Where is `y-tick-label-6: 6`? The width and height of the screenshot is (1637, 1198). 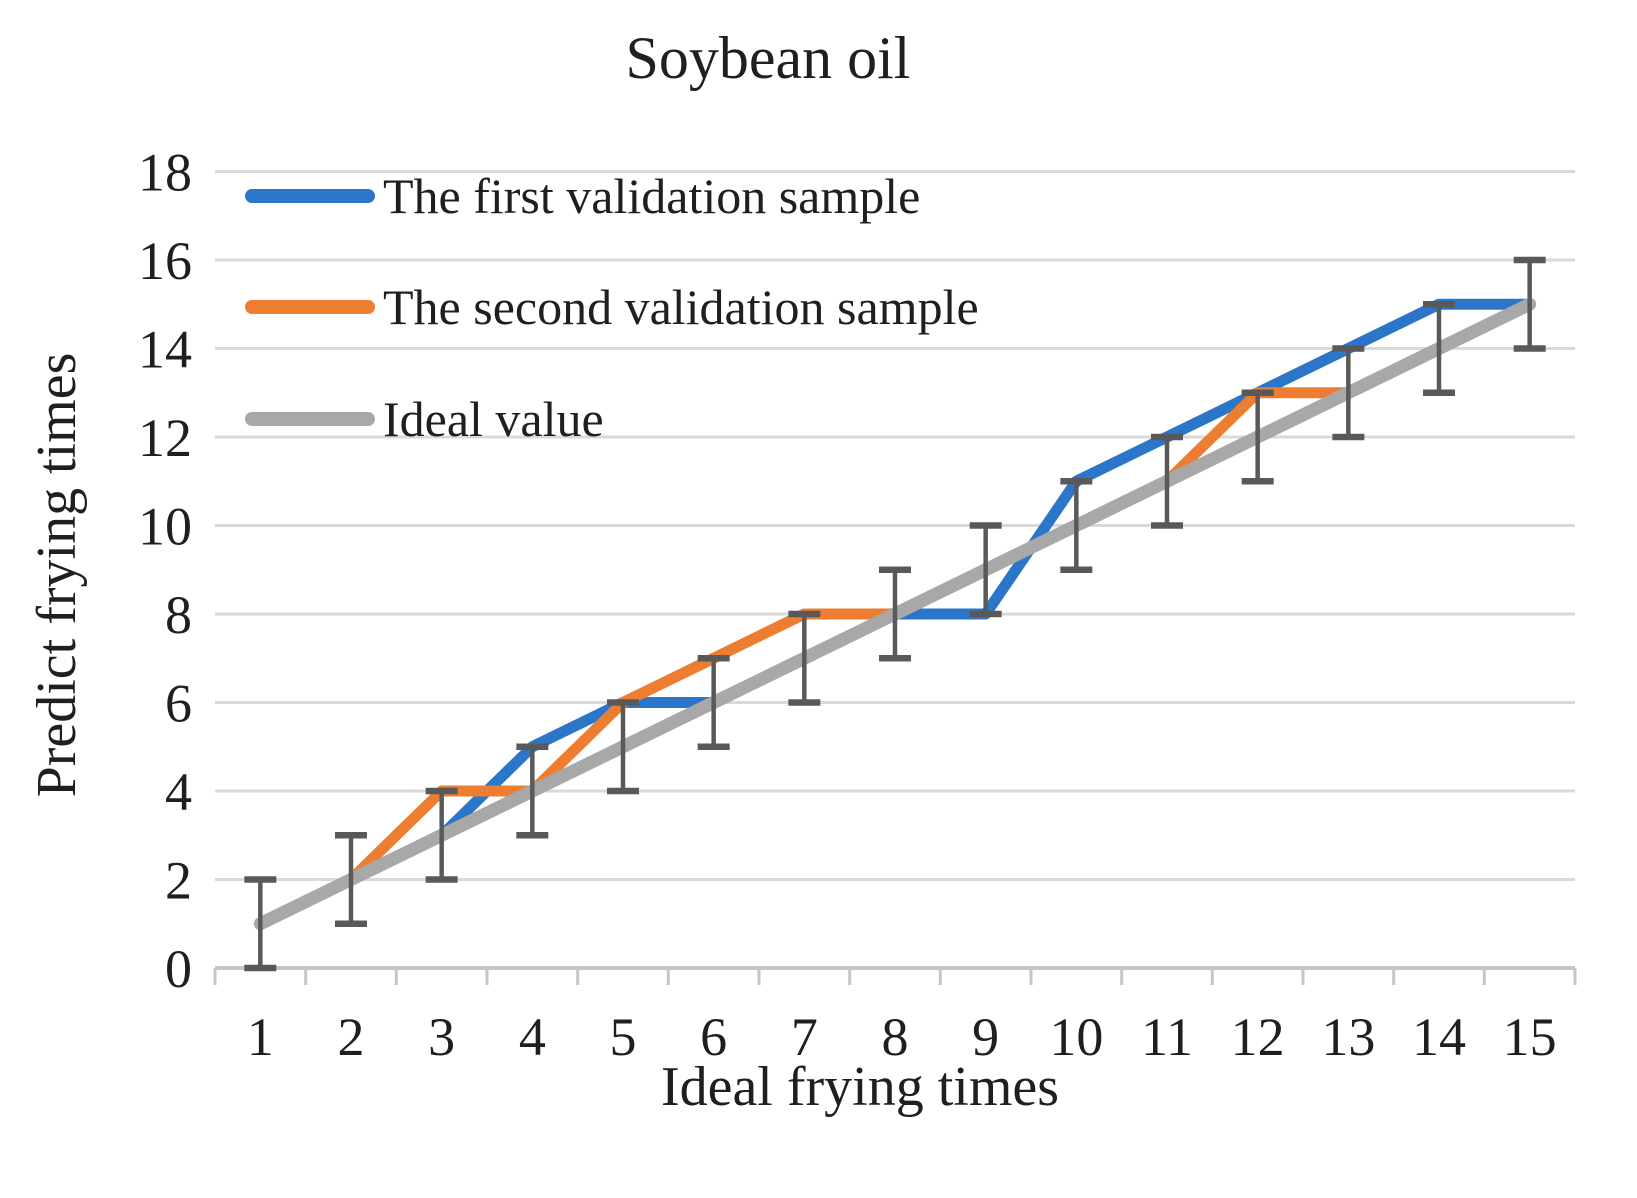 y-tick-label-6: 6 is located at coordinates (178, 704).